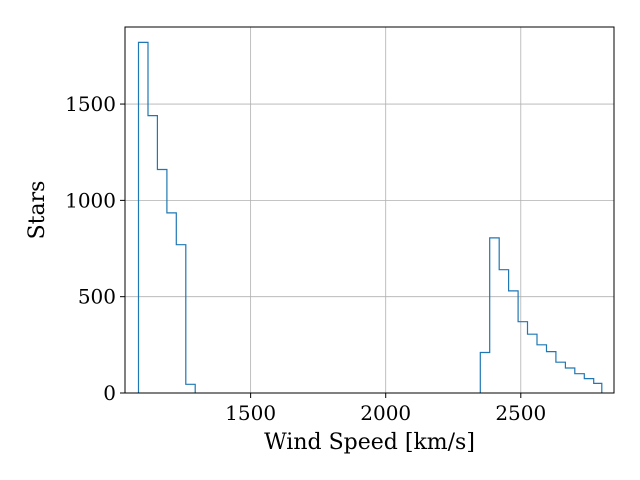 The image size is (640, 480). What do you see at coordinates (97, 297) in the screenshot?
I see `y-tick-label: 500` at bounding box center [97, 297].